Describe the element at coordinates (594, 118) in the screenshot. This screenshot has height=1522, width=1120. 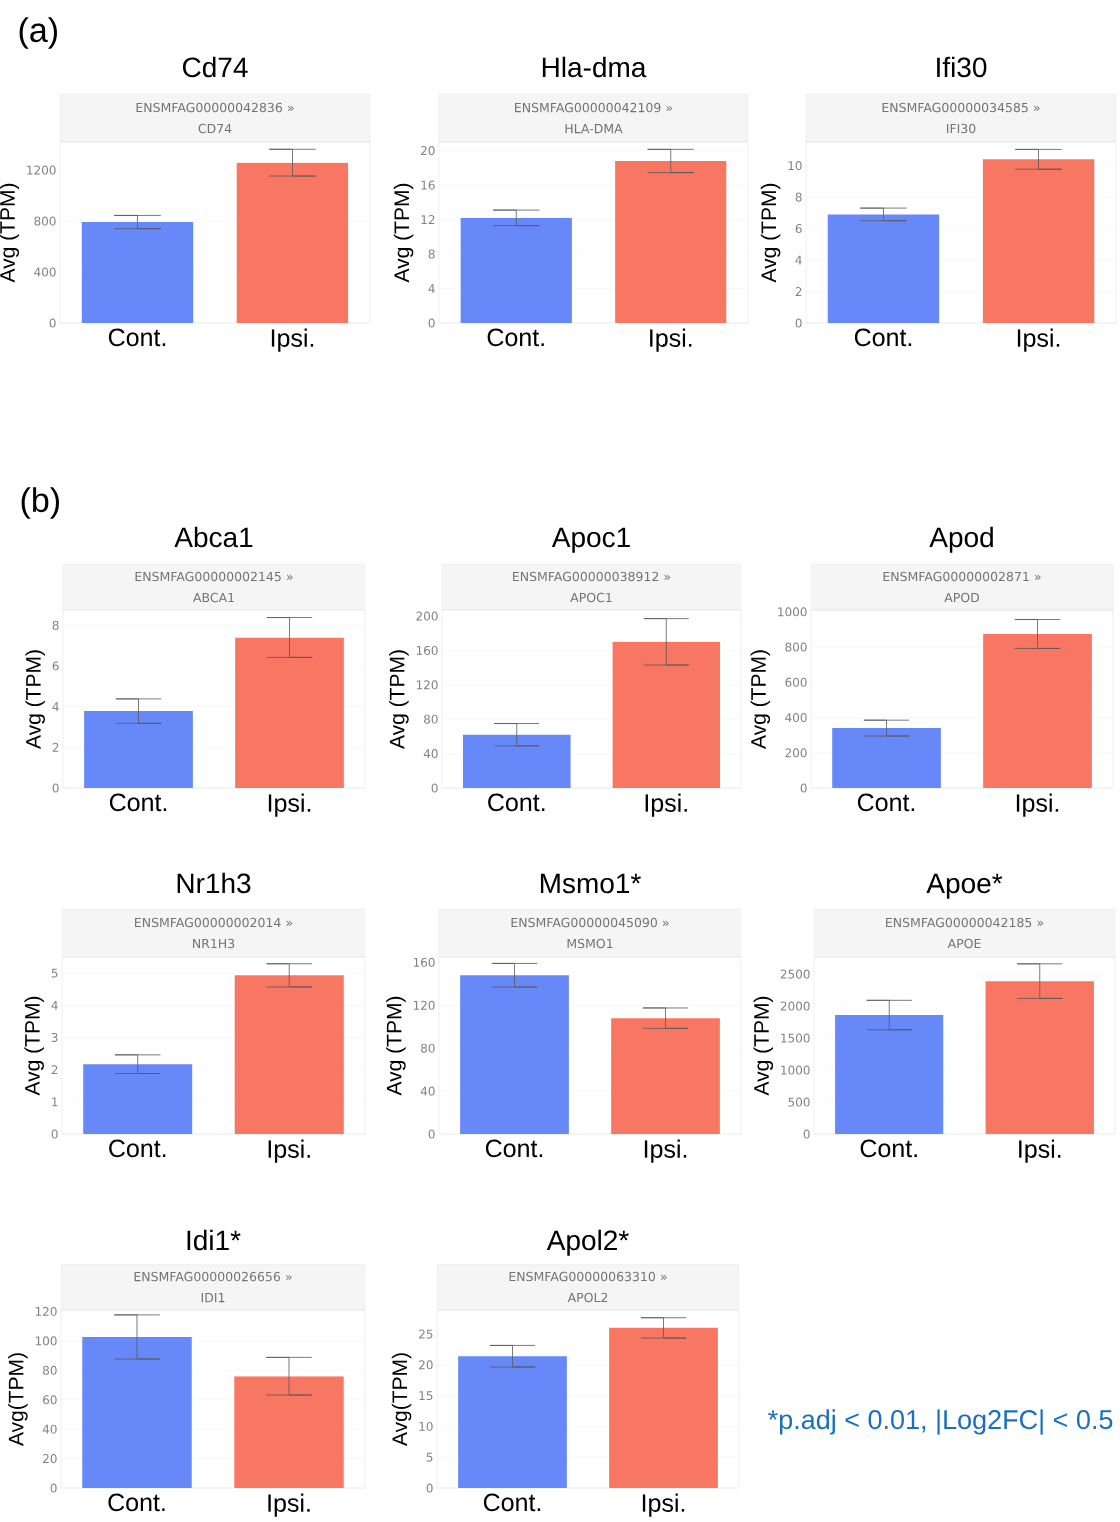
I see `chart-subtitle: ENSMFAG00000042109 » HLA-DMA` at that location.